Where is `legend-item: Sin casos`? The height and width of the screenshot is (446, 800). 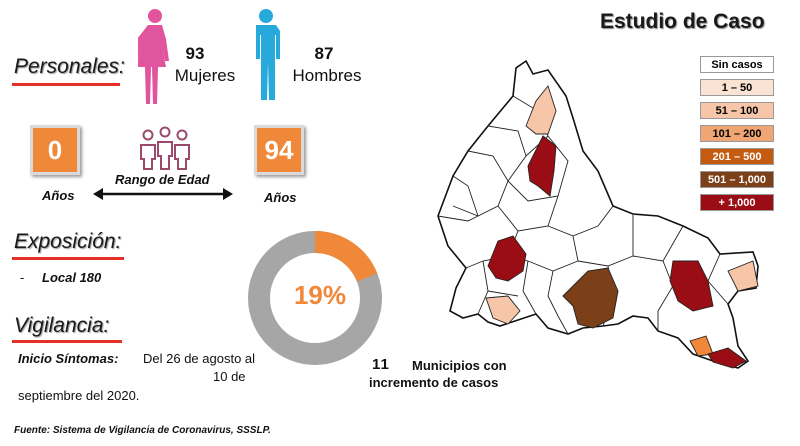
legend-item: Sin casos is located at coordinates (737, 64).